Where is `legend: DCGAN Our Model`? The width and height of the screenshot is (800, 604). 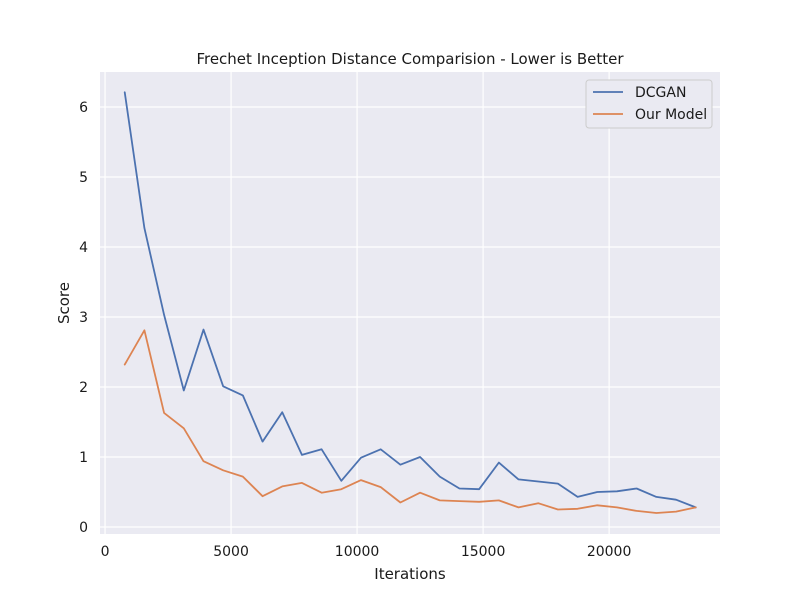 legend: DCGAN Our Model is located at coordinates (649, 104).